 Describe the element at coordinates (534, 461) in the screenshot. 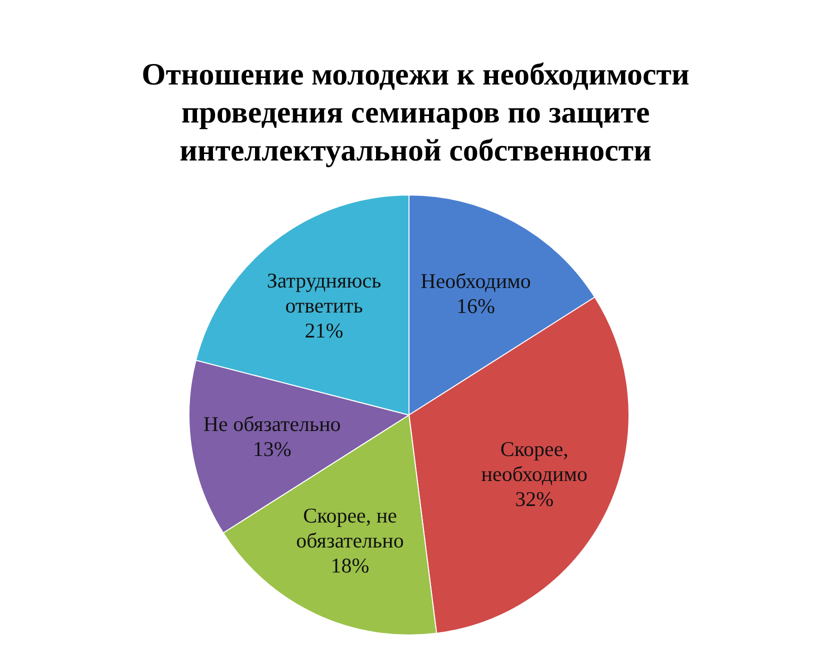

I see `slice-label: Скорее, необходимо` at that location.